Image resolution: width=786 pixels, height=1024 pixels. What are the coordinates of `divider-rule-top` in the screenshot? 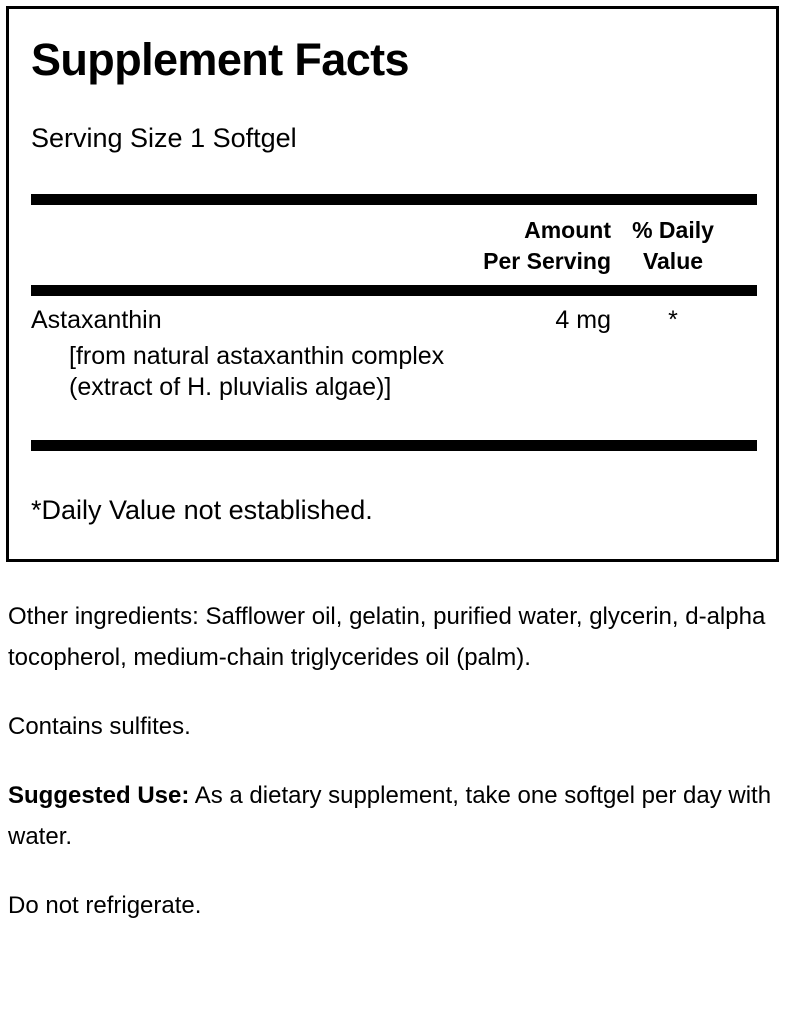 It's located at (394, 199).